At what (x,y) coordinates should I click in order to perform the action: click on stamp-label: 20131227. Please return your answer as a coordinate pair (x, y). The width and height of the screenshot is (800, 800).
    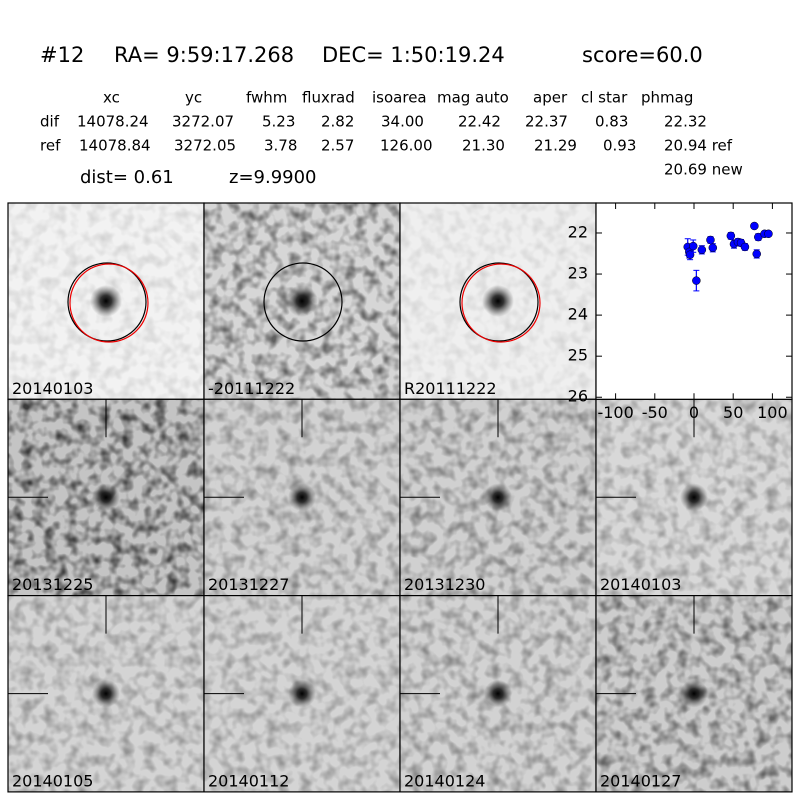
    Looking at the image, I should click on (248, 584).